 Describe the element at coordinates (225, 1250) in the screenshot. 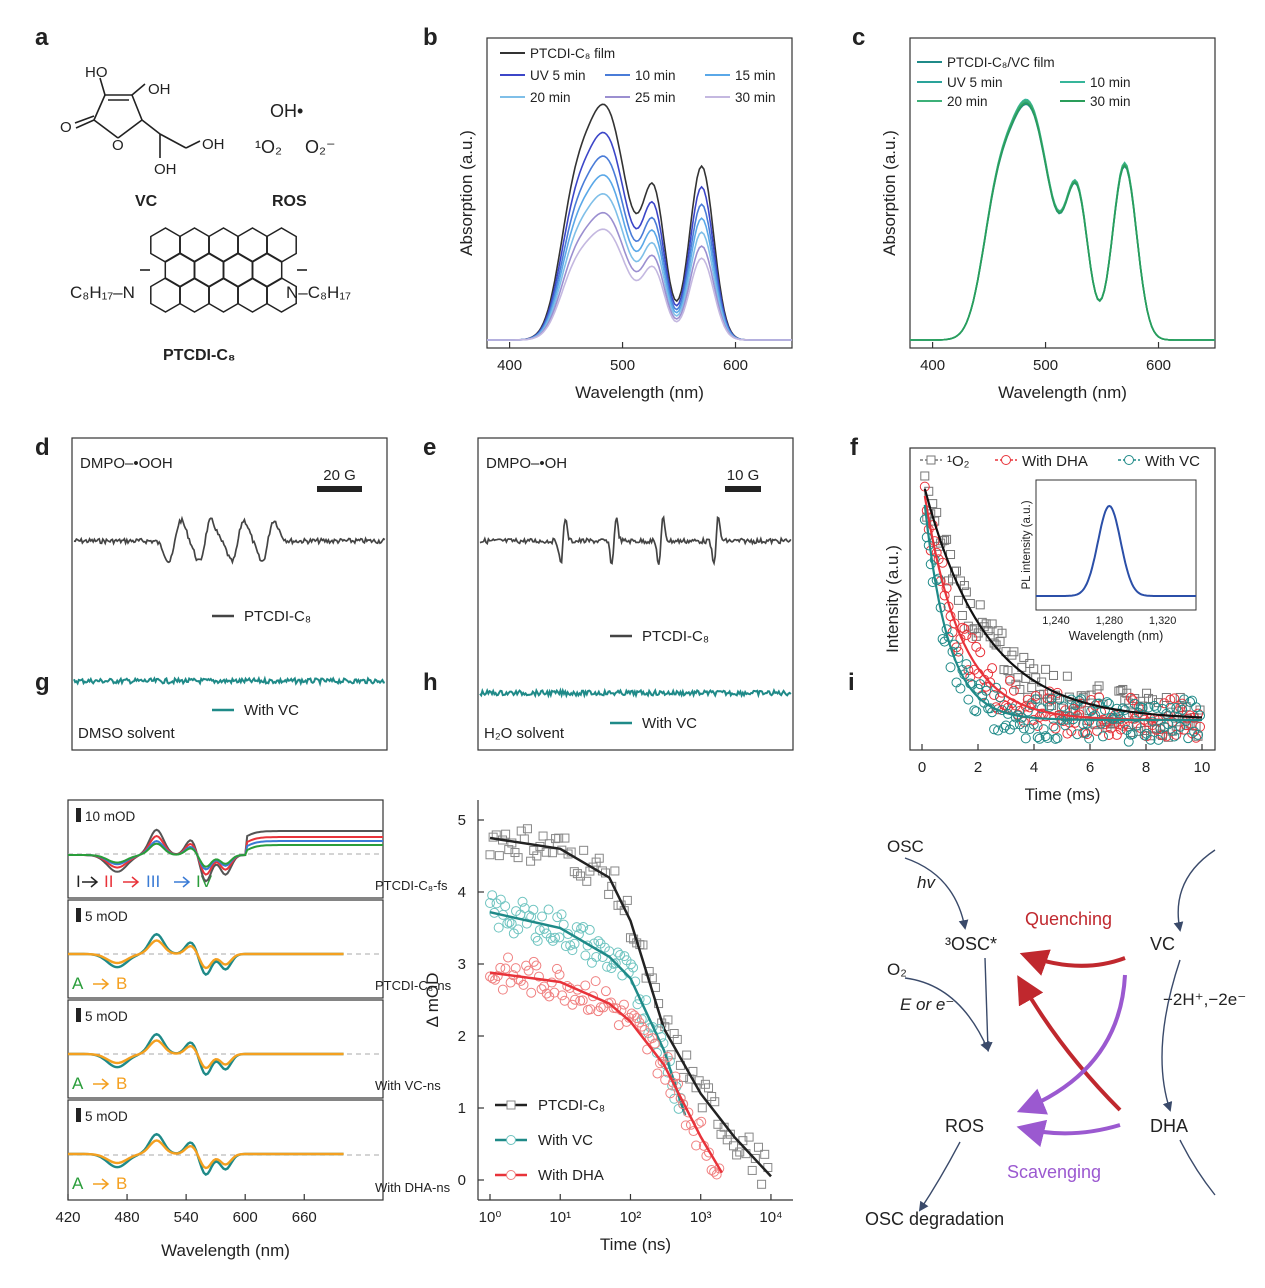

I see `x-axis-label: Wavelength (nm)` at that location.